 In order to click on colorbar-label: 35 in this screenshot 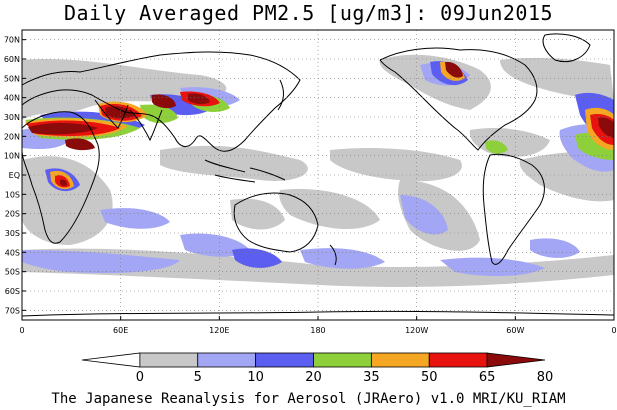, I will do `click(371, 377)`.